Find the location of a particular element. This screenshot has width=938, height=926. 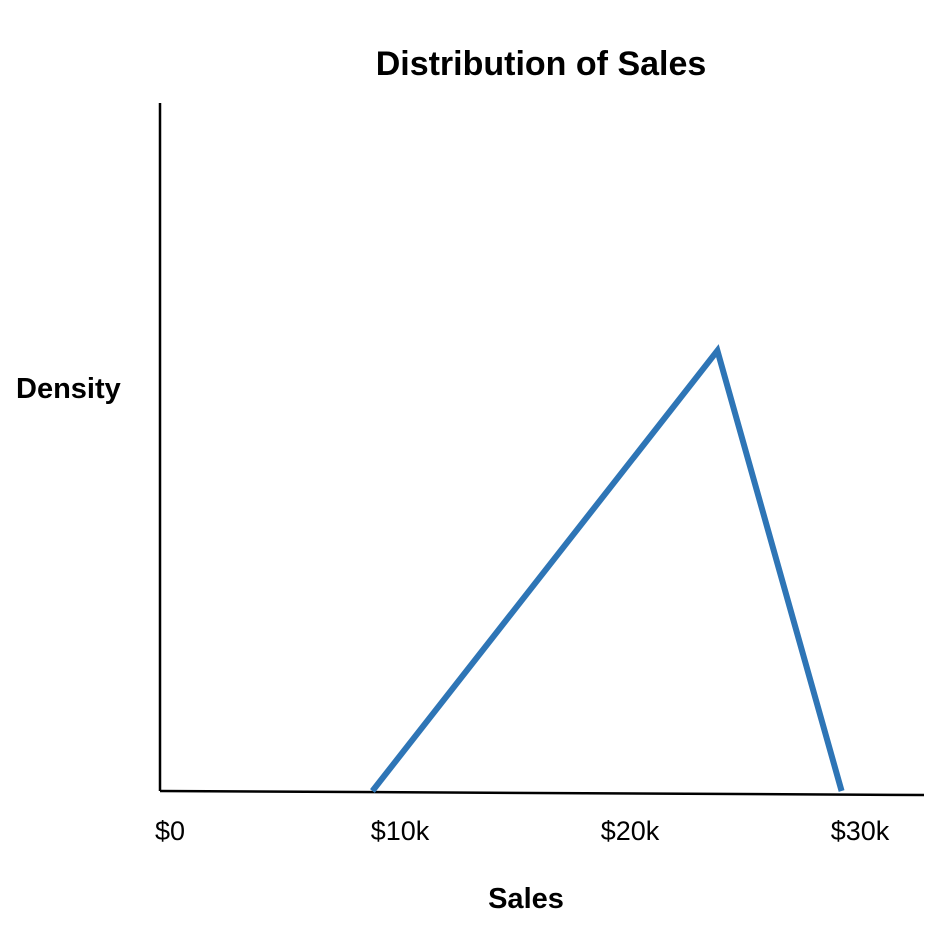

x-tick-labels: $0 $10k $20k $30k is located at coordinates (522, 831).